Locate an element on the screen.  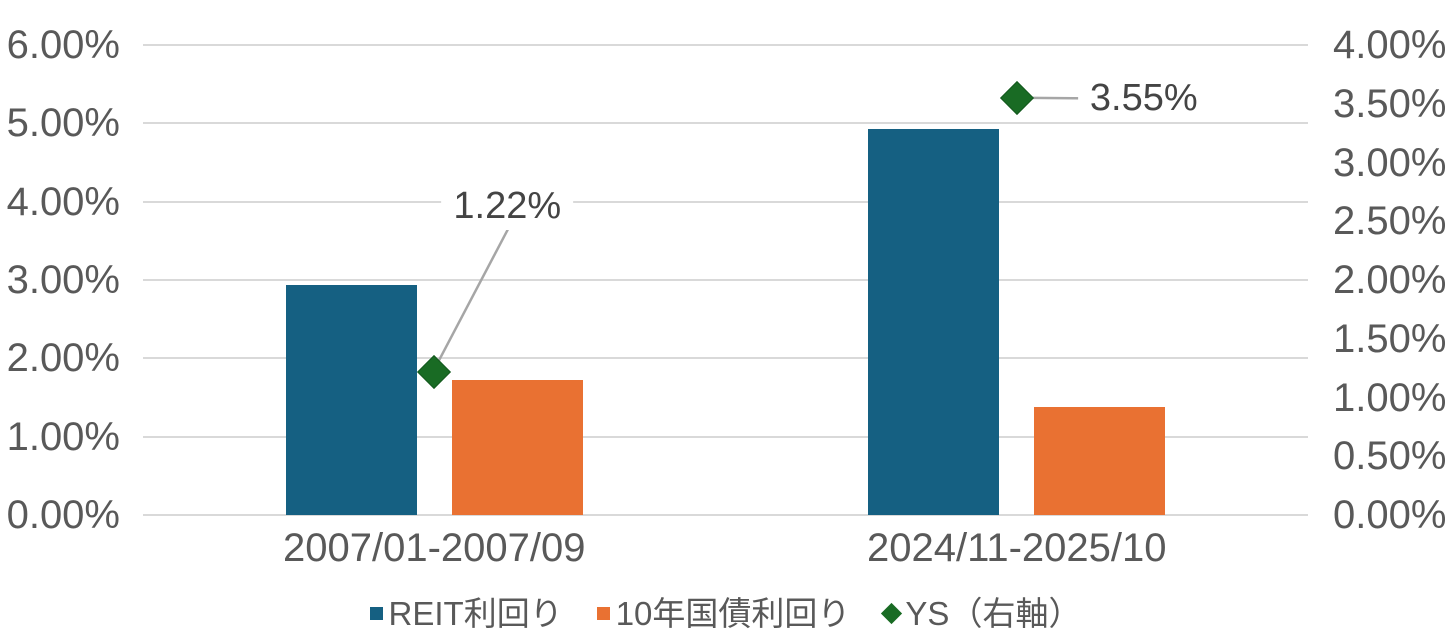
legend: REIT利回り 10年国債利回り YS（右軸） is located at coordinates (725, 613).